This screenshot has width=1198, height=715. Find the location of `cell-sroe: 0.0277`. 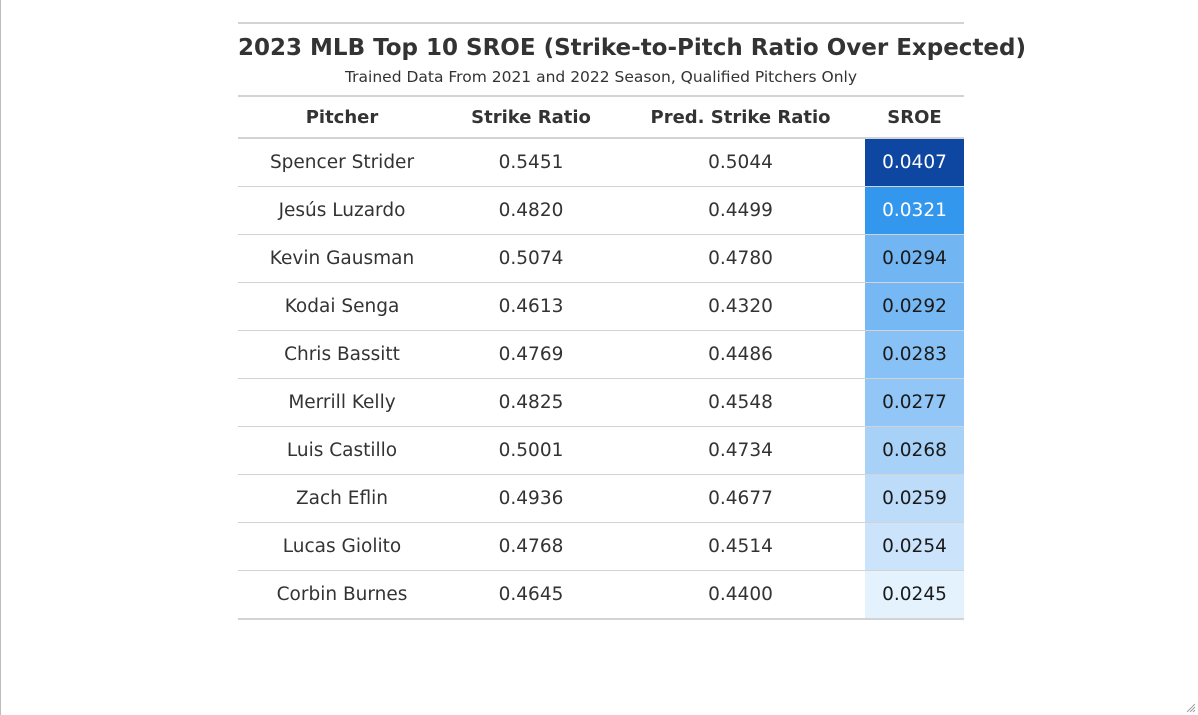

cell-sroe: 0.0277 is located at coordinates (914, 402).